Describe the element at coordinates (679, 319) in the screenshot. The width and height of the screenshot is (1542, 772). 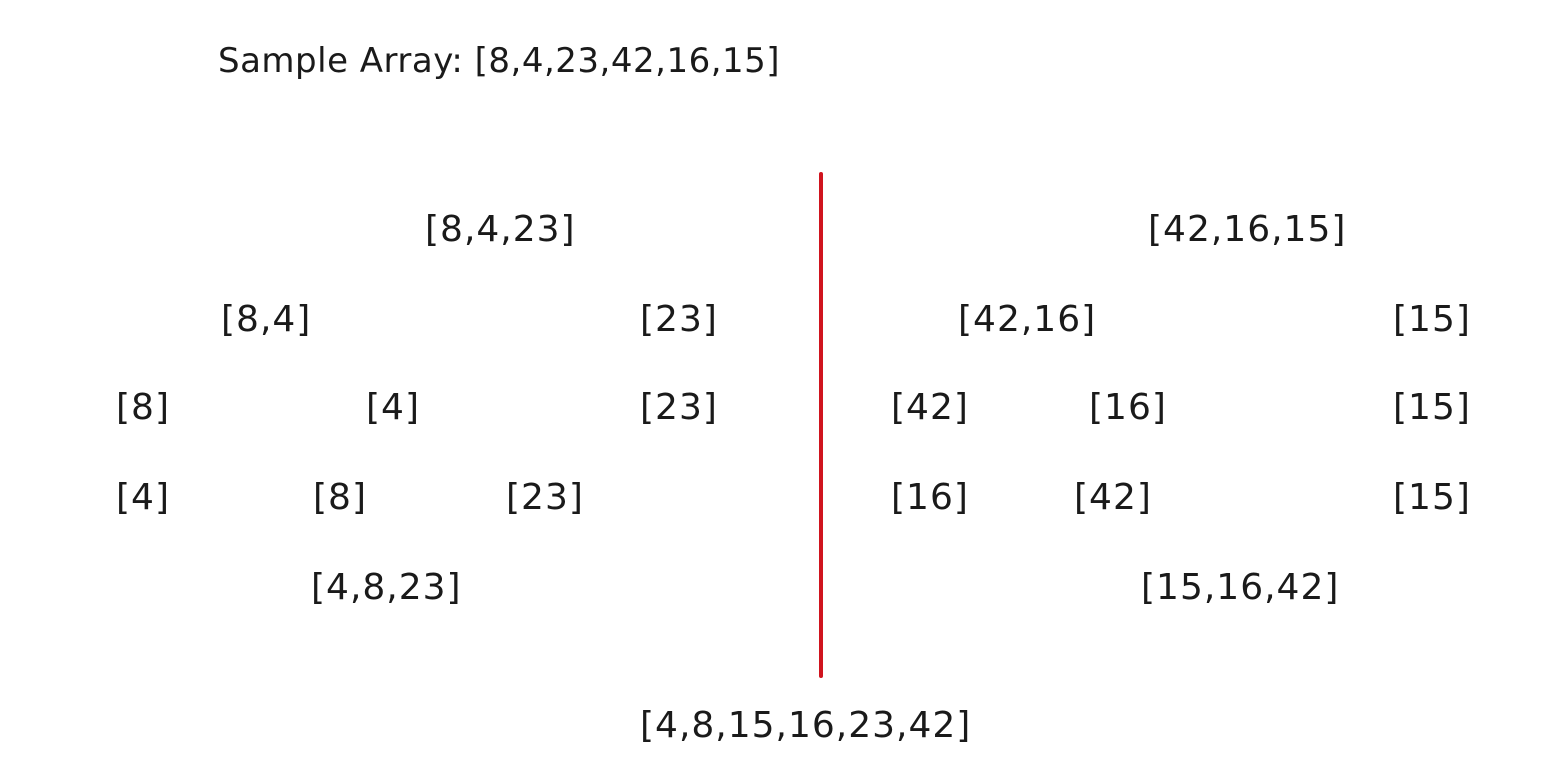
I see `left-split-b: [23]` at that location.